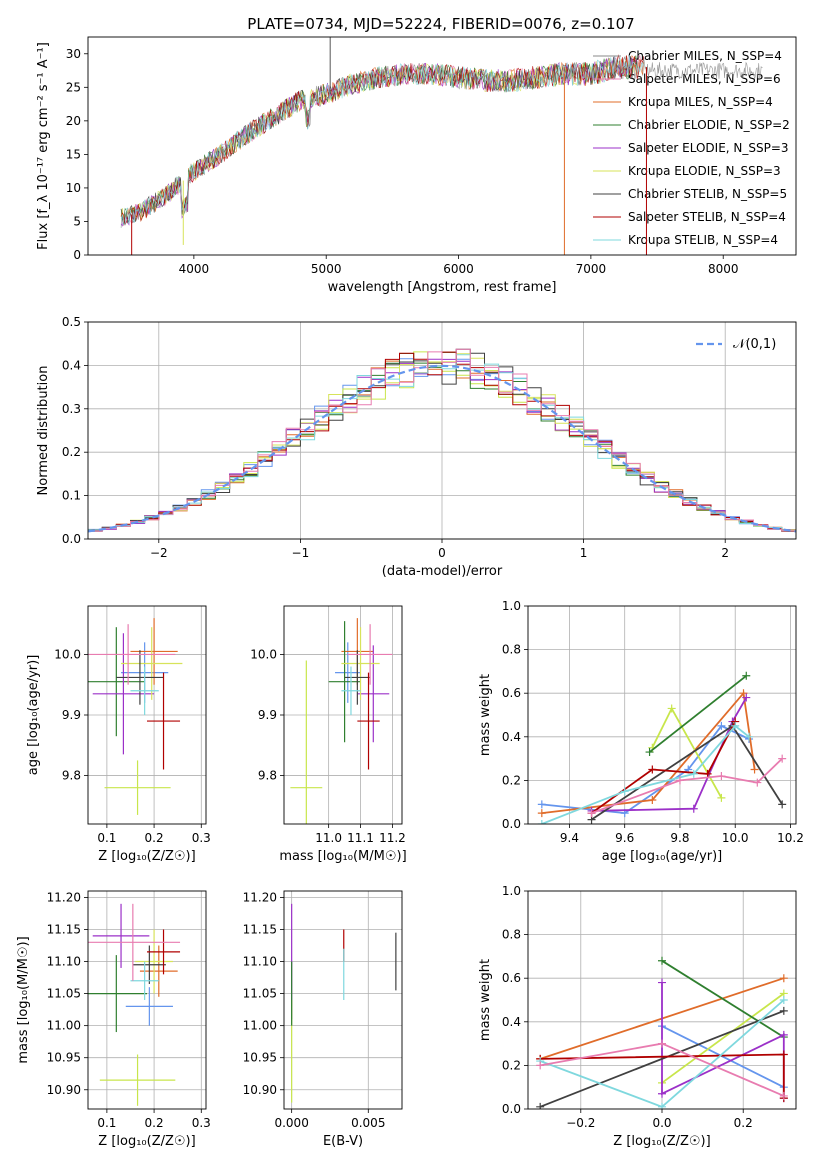 The image size is (819, 1170). Describe the element at coordinates (392, 838) in the screenshot. I see `age_vs_mass-xtick-label-2: 11.2` at that location.